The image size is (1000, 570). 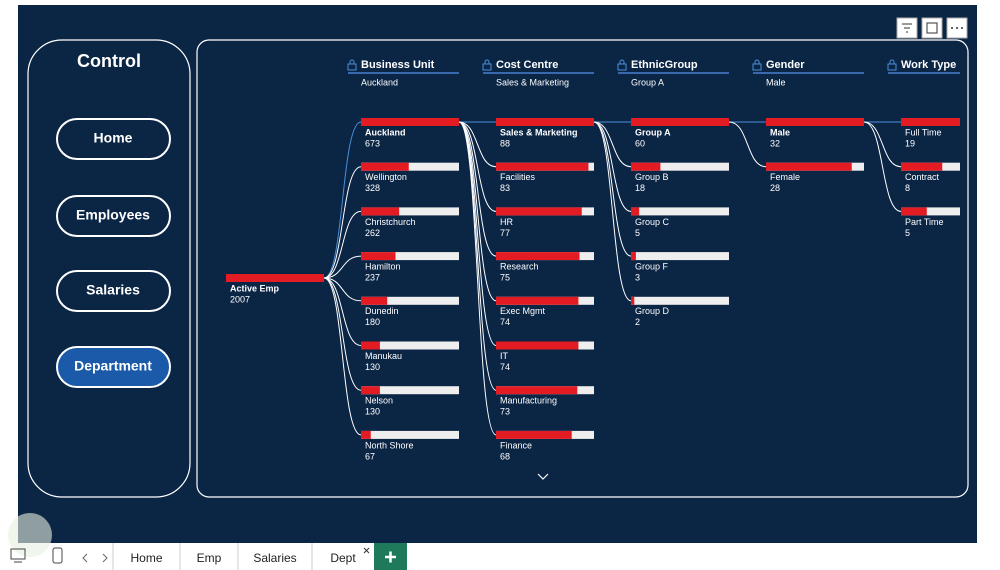 I want to click on nav-button-label: Employees, so click(x=113, y=215).